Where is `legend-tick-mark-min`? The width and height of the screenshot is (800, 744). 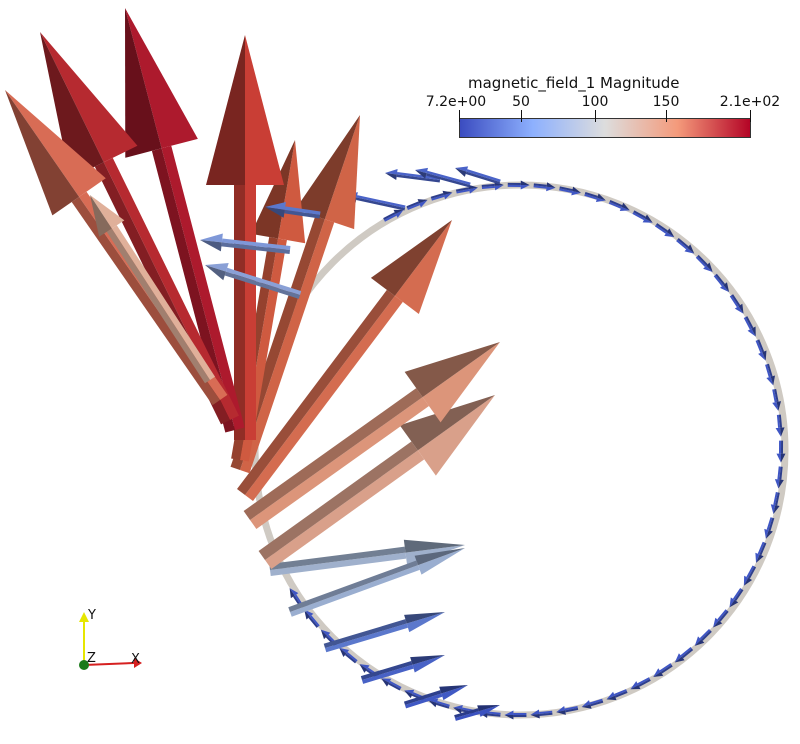 legend-tick-mark-min is located at coordinates (459, 116).